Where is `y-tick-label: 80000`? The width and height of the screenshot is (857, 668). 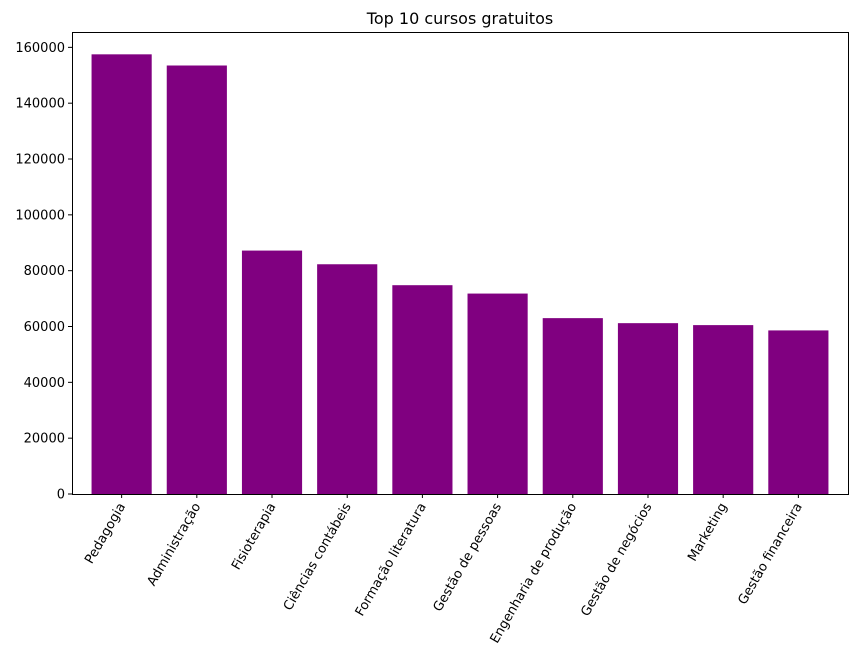 y-tick-label: 80000 is located at coordinates (44, 271).